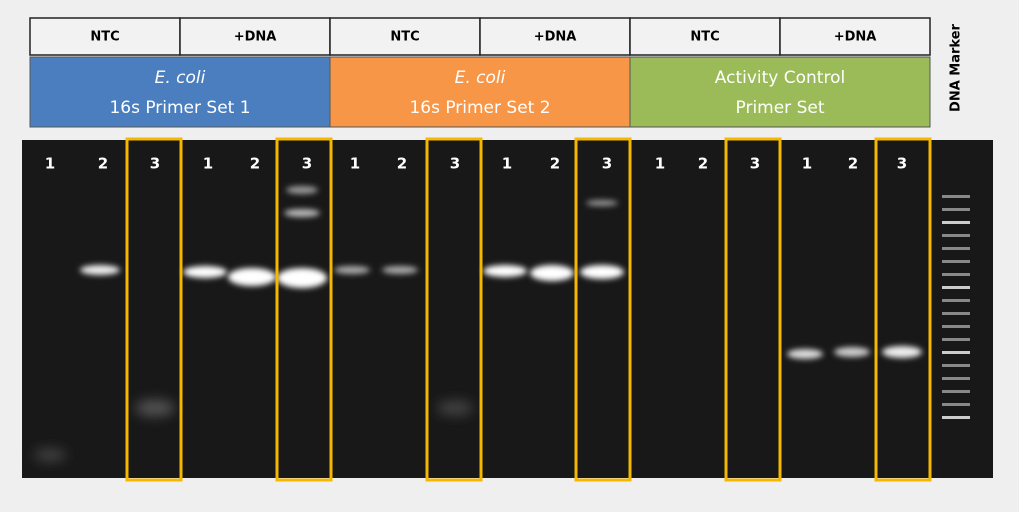 Image resolution: width=1019 pixels, height=512 pixels. What do you see at coordinates (780, 78) in the screenshot?
I see `group-title: Activity Control` at bounding box center [780, 78].